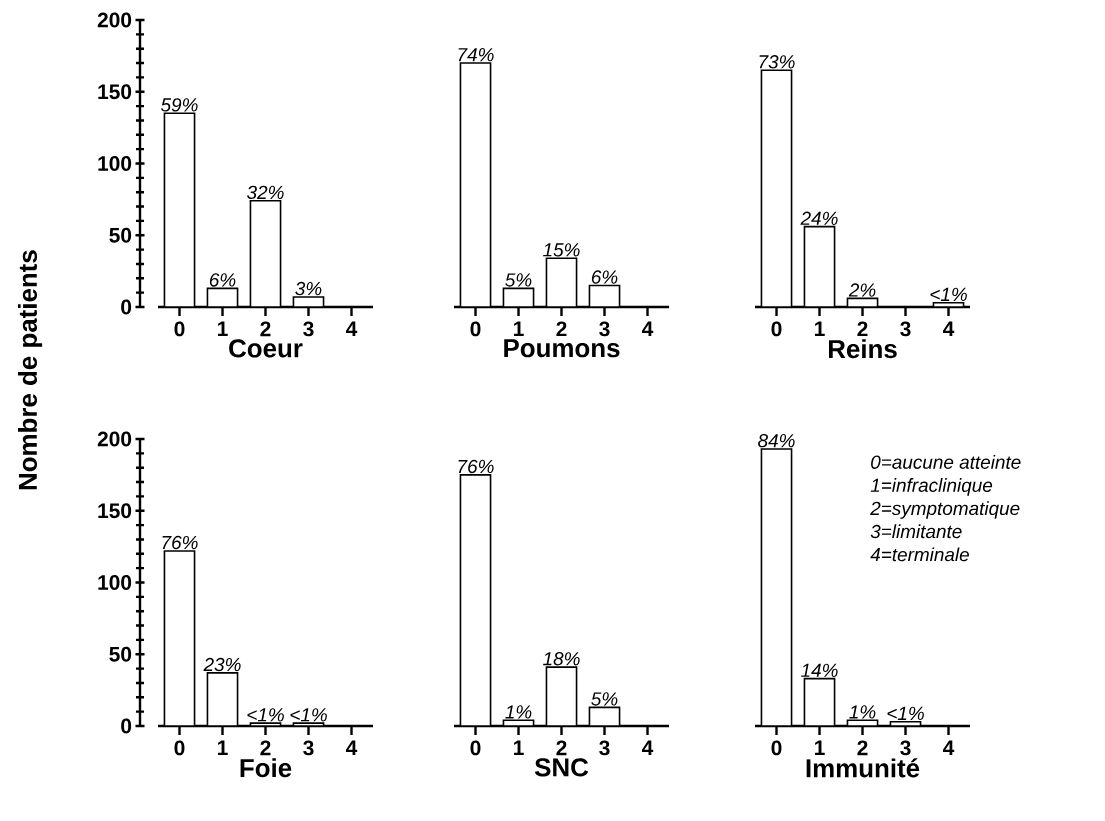 The image size is (1105, 821). What do you see at coordinates (561, 659) in the screenshot?
I see `annotation: 18%` at bounding box center [561, 659].